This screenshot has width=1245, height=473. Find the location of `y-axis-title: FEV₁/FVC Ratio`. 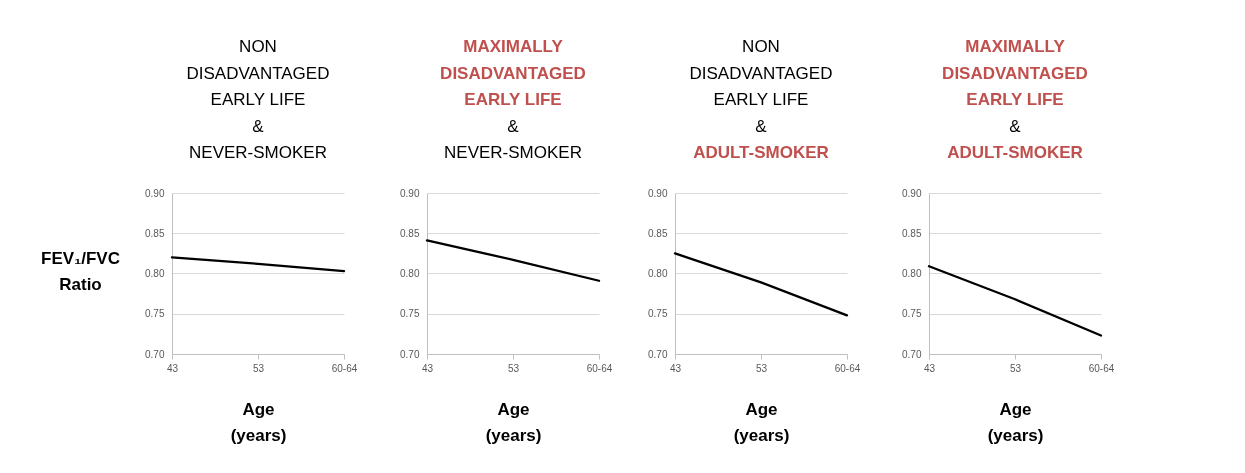

y-axis-title: FEV₁/FVC Ratio is located at coordinates (80, 271).